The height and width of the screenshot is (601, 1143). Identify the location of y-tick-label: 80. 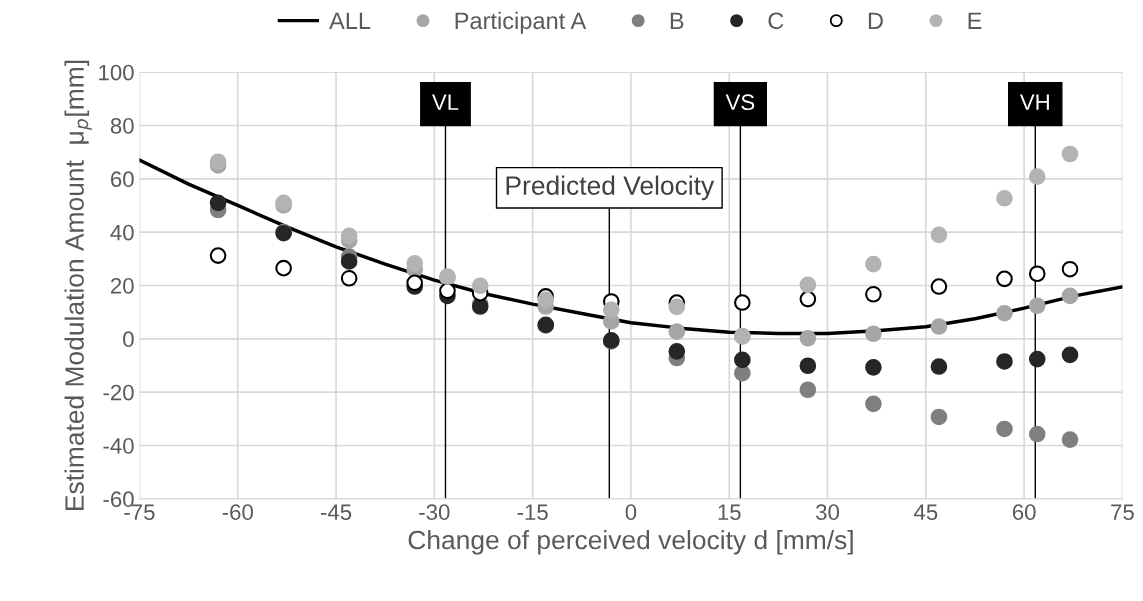
(122, 125).